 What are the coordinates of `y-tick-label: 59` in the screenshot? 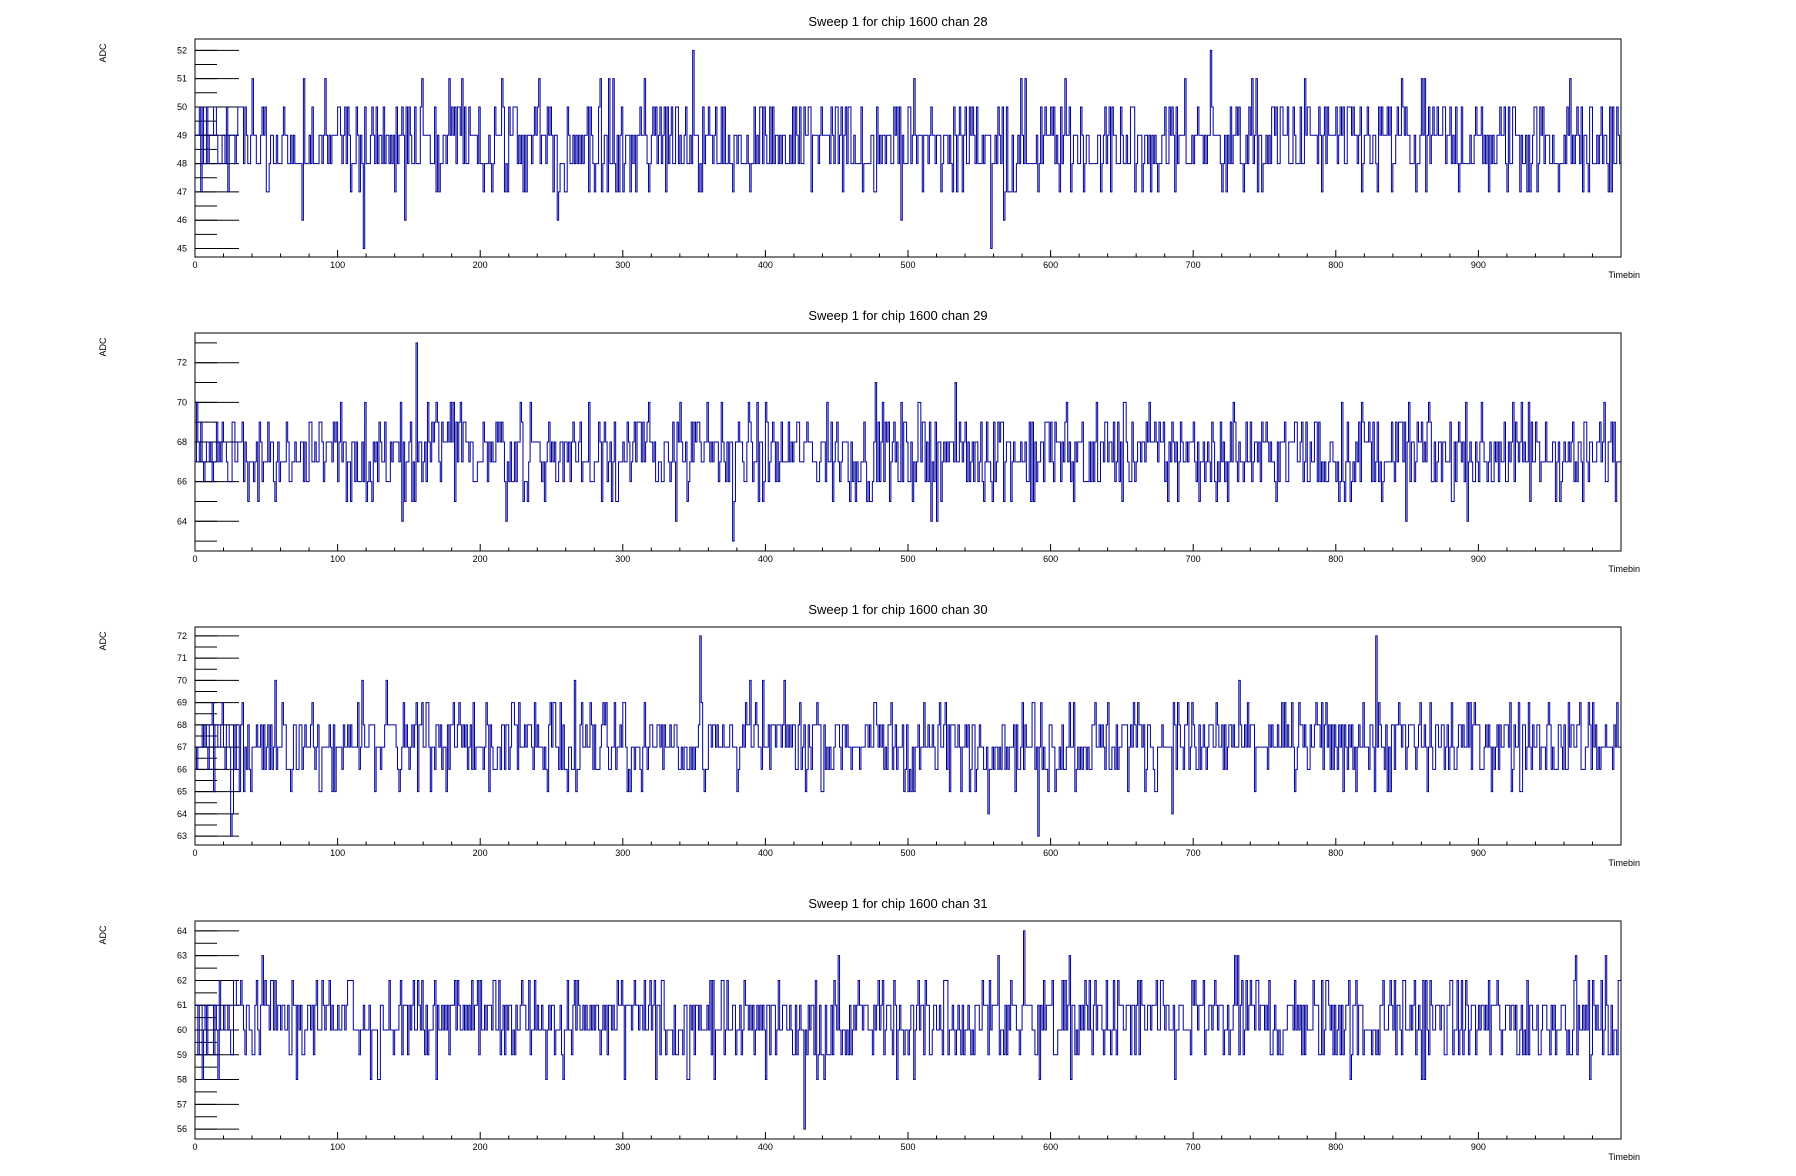 It's located at (182, 1055).